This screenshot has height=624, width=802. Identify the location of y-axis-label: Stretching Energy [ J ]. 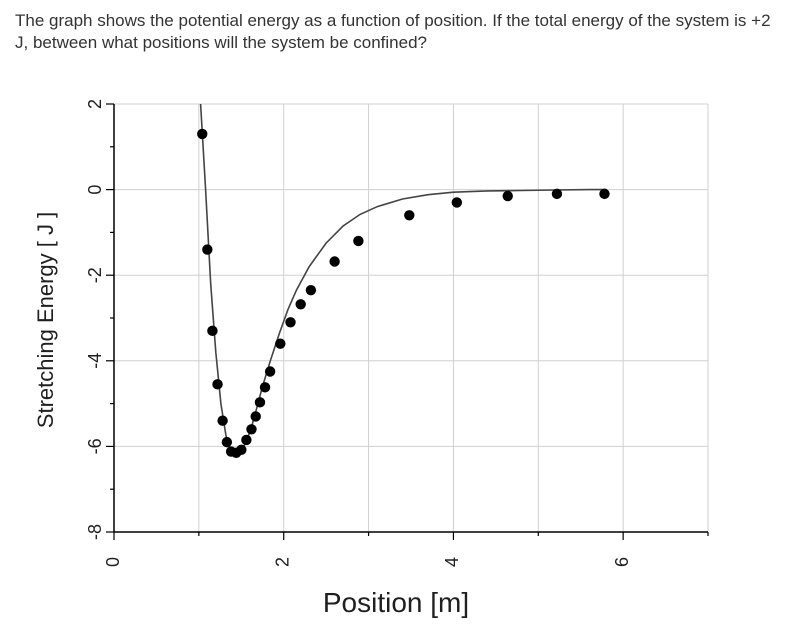
(45, 320).